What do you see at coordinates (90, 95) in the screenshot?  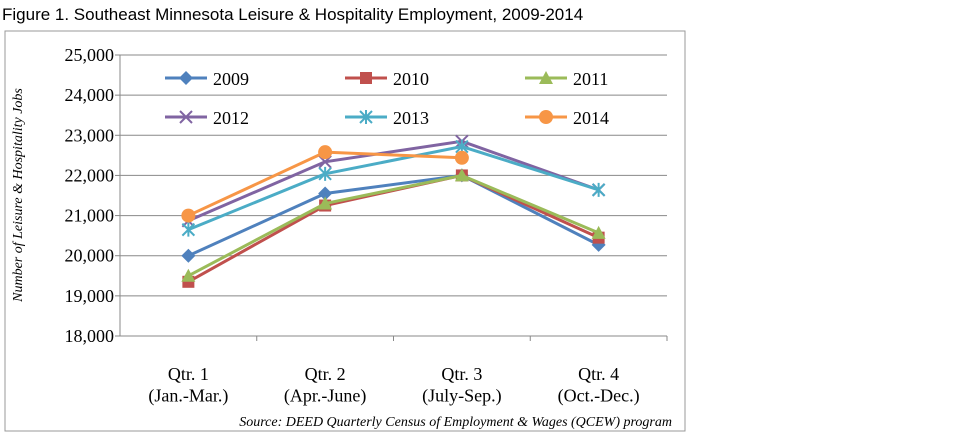 I see `y-tick-label: 24,000` at bounding box center [90, 95].